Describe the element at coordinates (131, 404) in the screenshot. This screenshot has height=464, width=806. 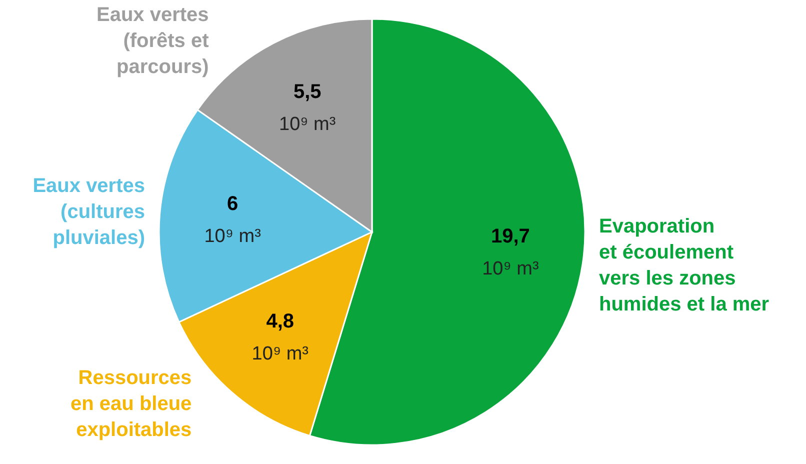
I see `slice-label: Ressources en eau bleue exploitables` at that location.